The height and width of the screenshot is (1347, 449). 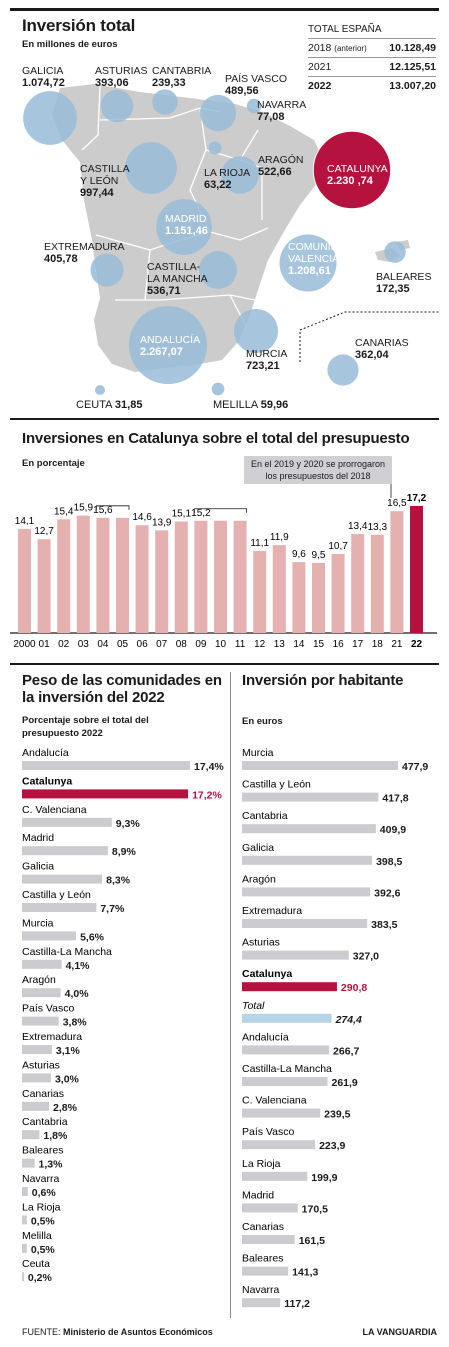 What do you see at coordinates (320, 86) in the screenshot?
I see `totals-year: 2022` at bounding box center [320, 86].